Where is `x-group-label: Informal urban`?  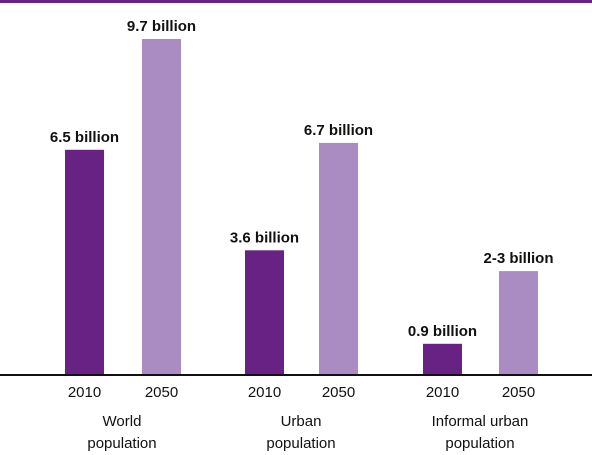 x-group-label: Informal urban is located at coordinates (480, 421).